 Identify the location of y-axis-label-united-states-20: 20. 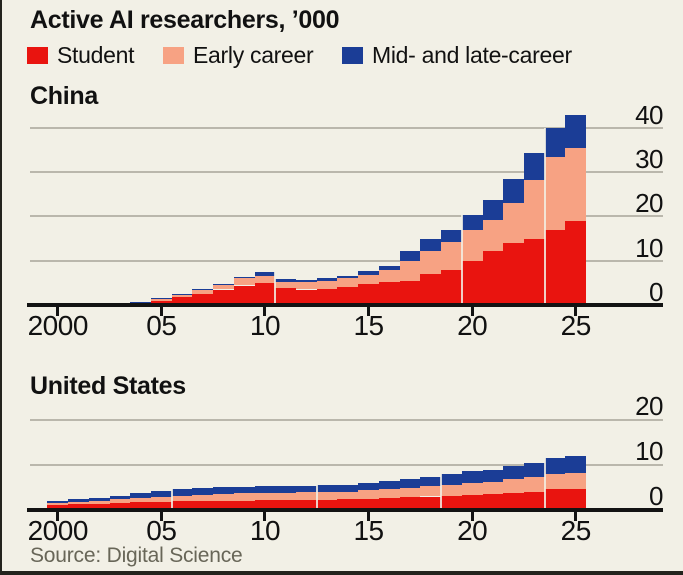
(649, 406).